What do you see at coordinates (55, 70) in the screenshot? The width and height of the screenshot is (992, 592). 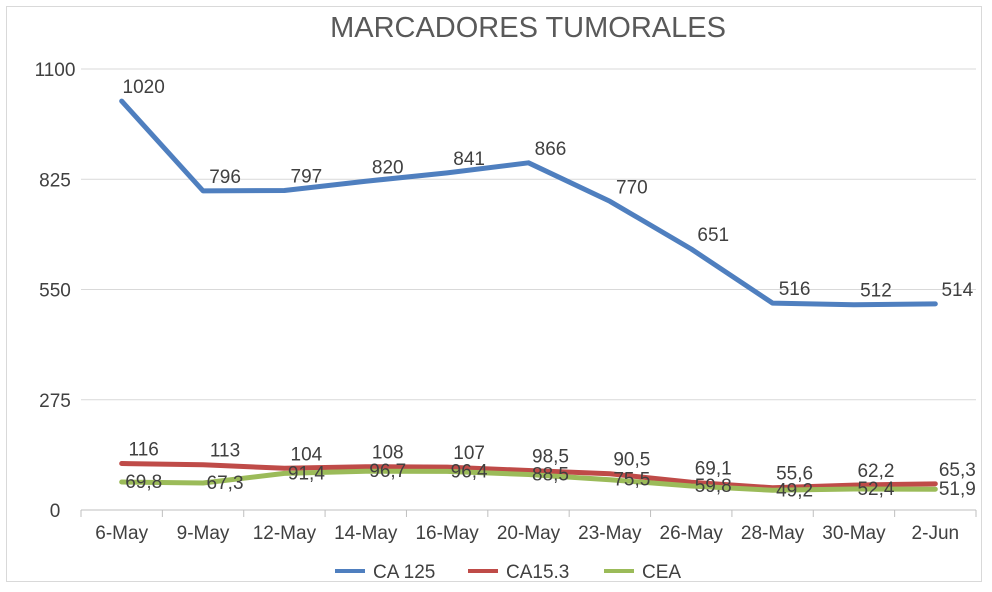 I see `y-tick-label: 1100` at bounding box center [55, 70].